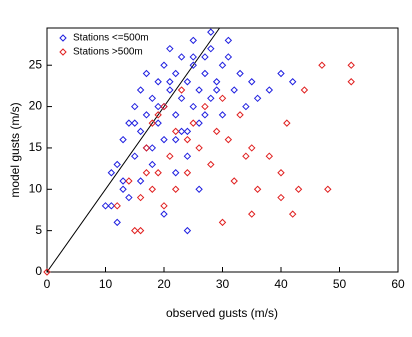 The height and width of the screenshot is (337, 412). I want to click on y-axis-label: model gusts (m/s), so click(15, 149).